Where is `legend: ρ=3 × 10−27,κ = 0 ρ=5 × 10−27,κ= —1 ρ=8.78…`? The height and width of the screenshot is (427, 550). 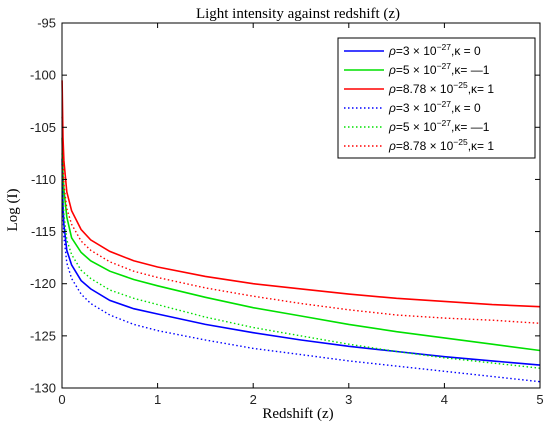
legend: ρ=3 × 10−27,κ = 0 ρ=5 × 10−27,κ= —1 ρ=8.78… is located at coordinates (436, 98).